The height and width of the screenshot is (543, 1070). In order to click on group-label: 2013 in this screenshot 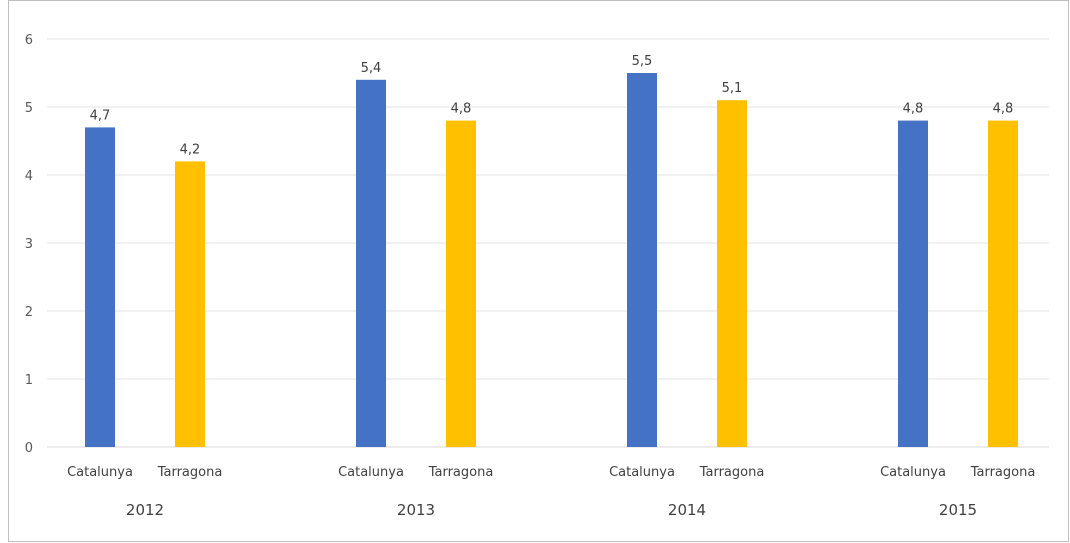, I will do `click(416, 510)`.